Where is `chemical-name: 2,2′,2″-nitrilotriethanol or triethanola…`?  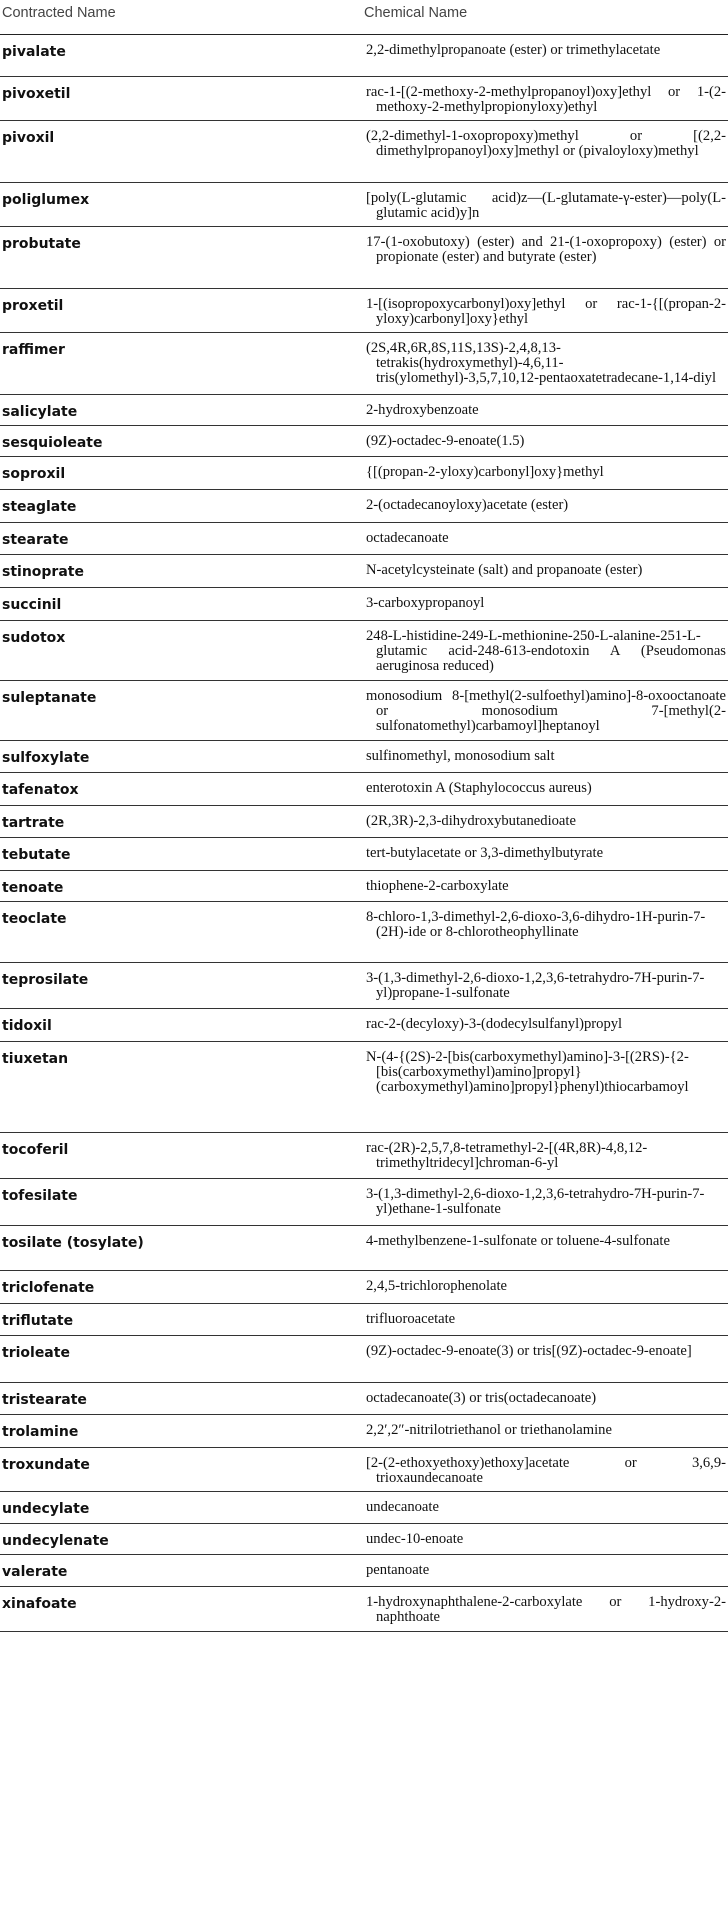 chemical-name: 2,2′,2″-nitrilotriethanol or triethanola… is located at coordinates (489, 1430).